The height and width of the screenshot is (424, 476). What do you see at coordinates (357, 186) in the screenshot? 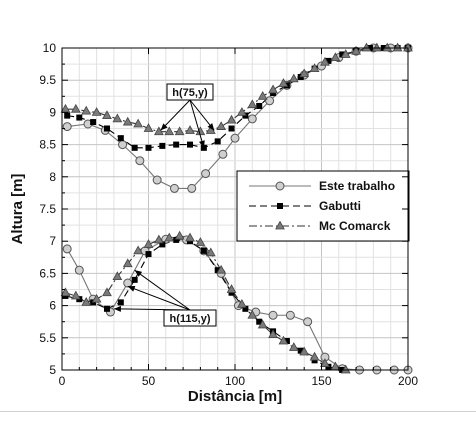
I see `legend-label: Este trabalho` at bounding box center [357, 186].